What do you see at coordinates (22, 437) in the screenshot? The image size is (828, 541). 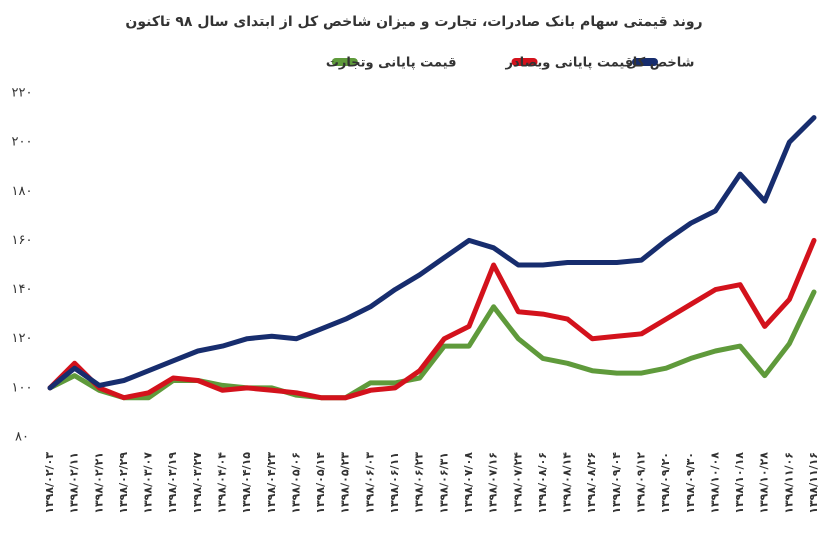 I see `y-tick-label: ۸۰` at bounding box center [22, 437].